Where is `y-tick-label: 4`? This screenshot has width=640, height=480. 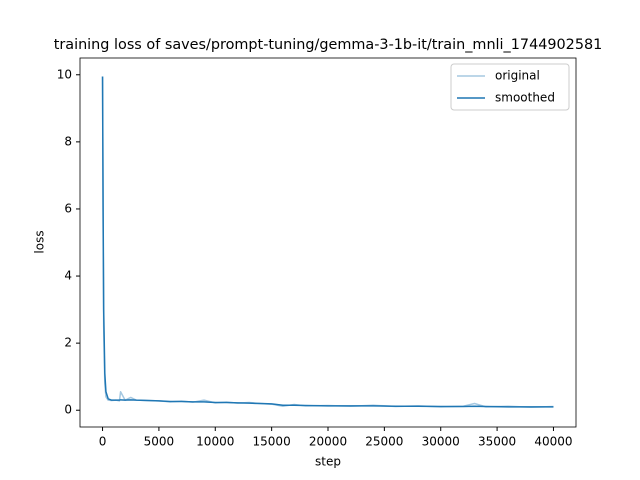 y-tick-label: 4 is located at coordinates (68, 276).